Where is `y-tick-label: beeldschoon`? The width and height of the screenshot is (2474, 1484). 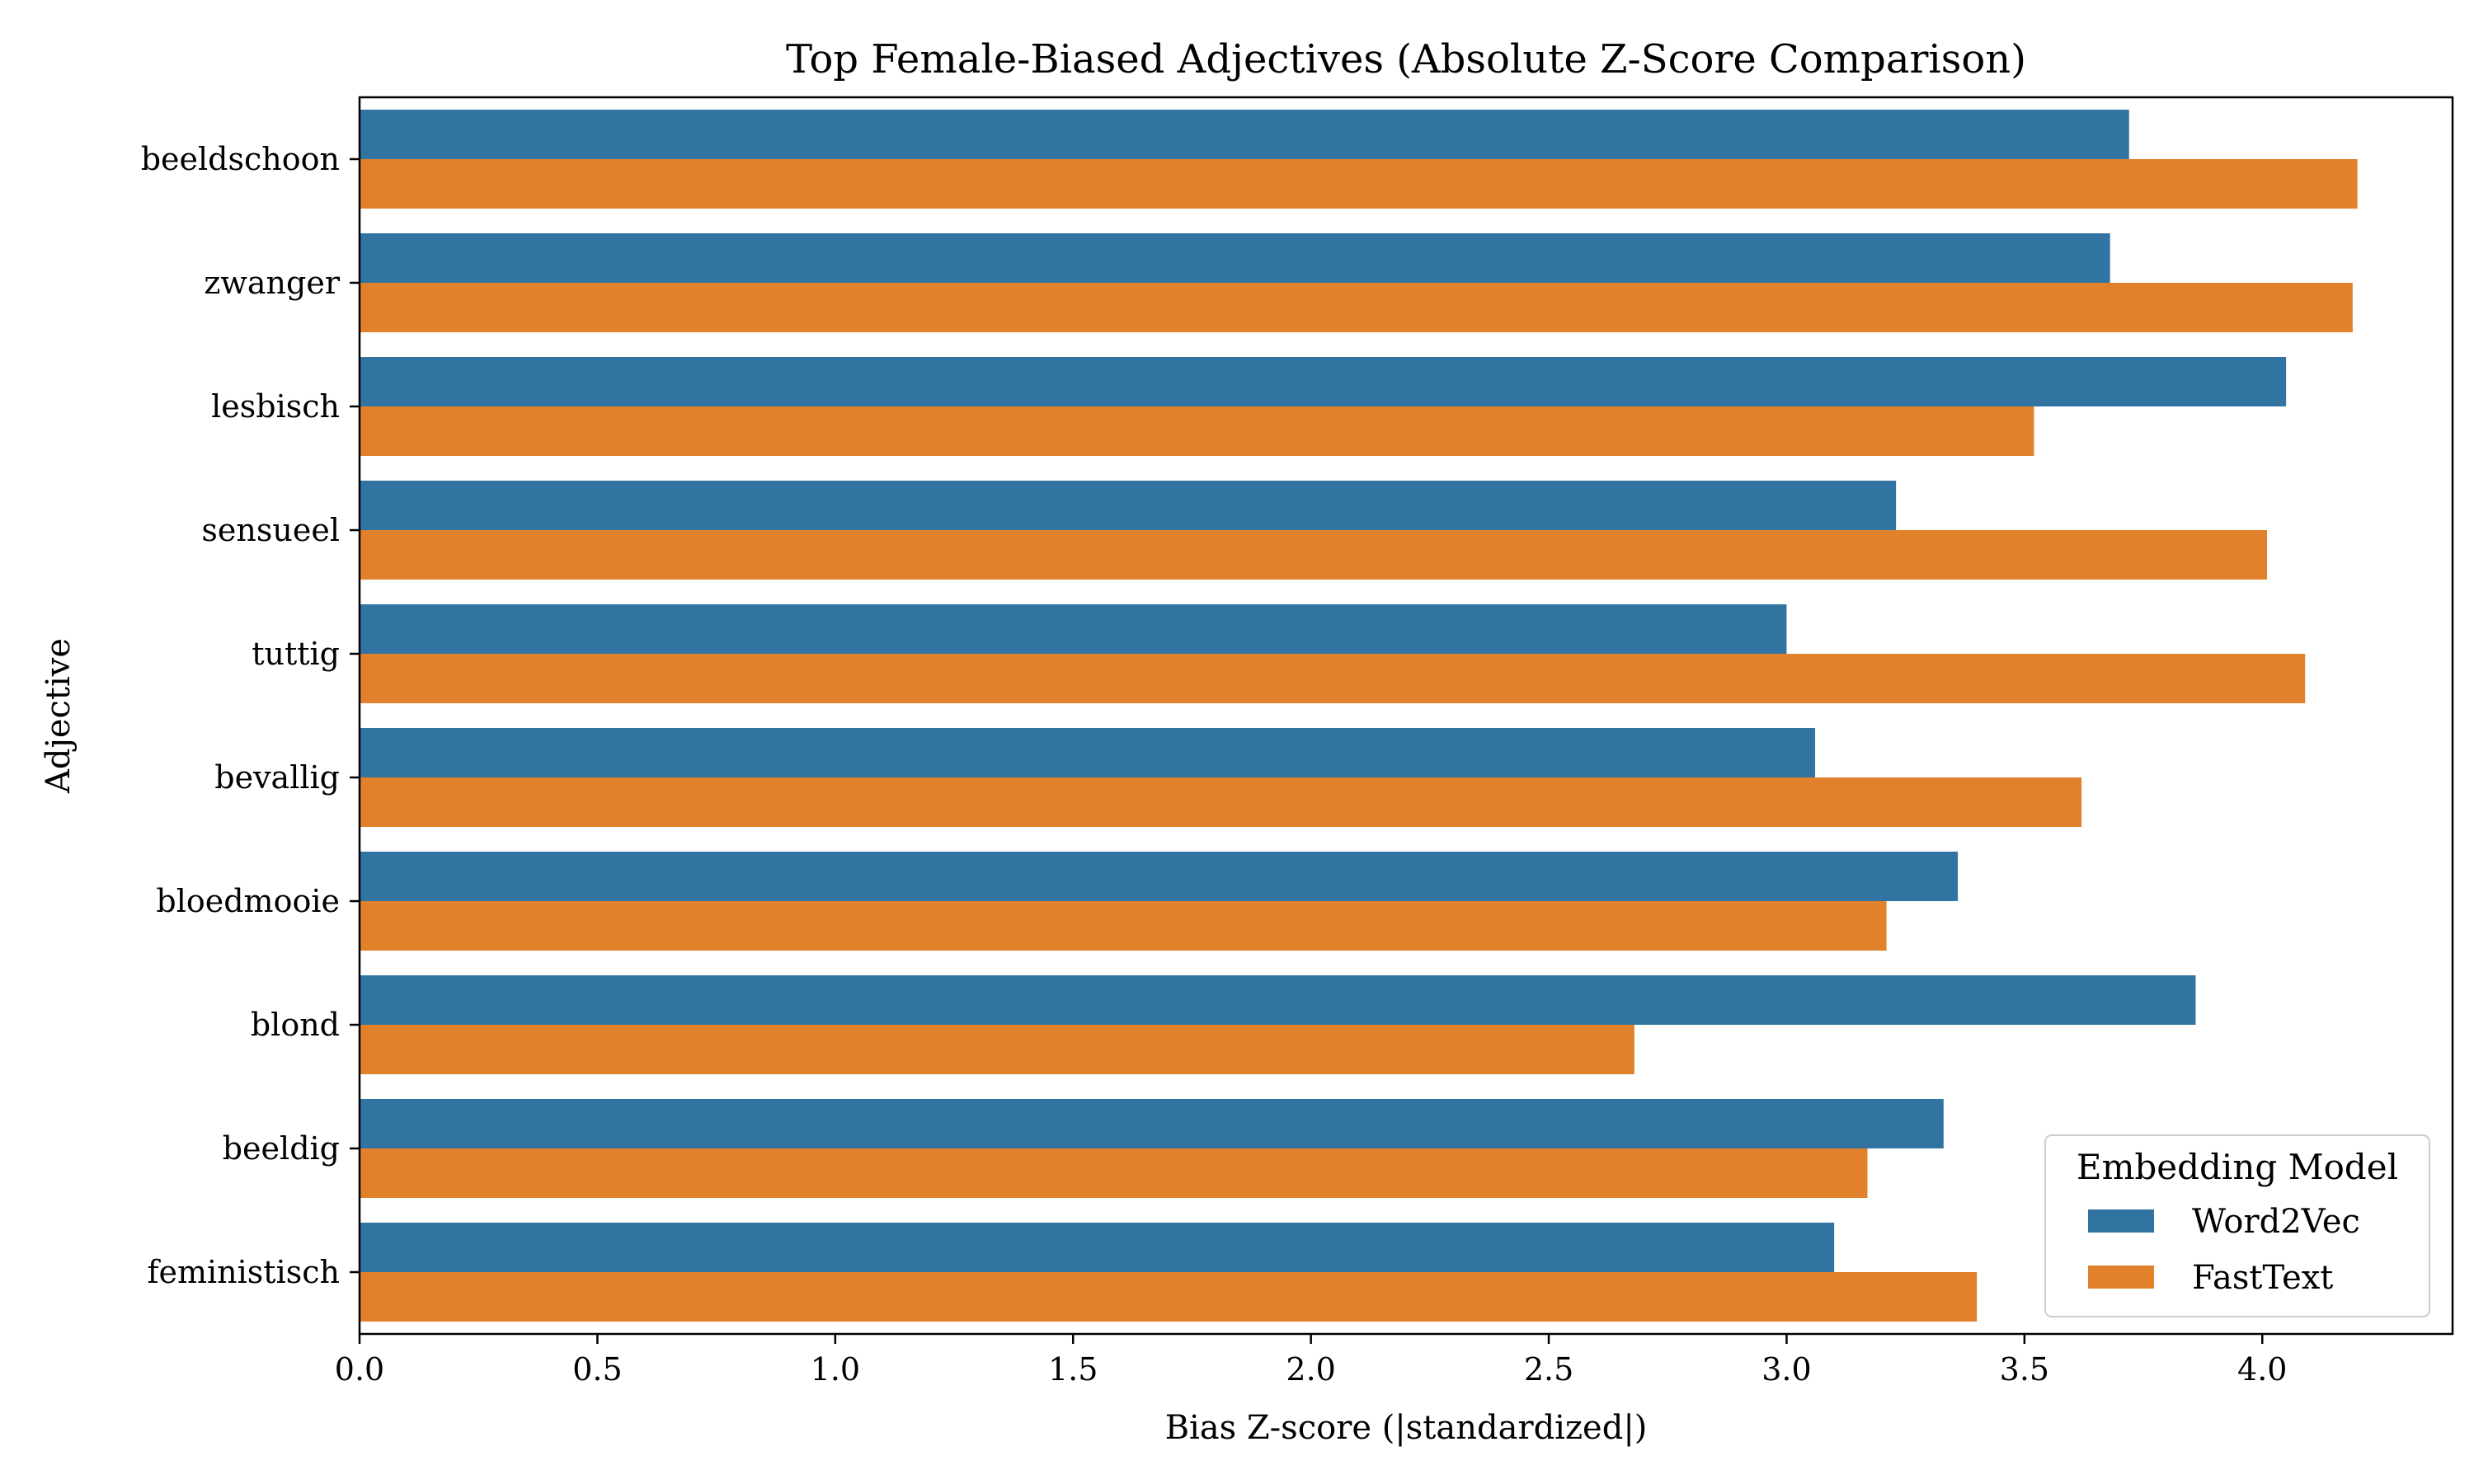
y-tick-label: beeldschoon is located at coordinates (240, 159).